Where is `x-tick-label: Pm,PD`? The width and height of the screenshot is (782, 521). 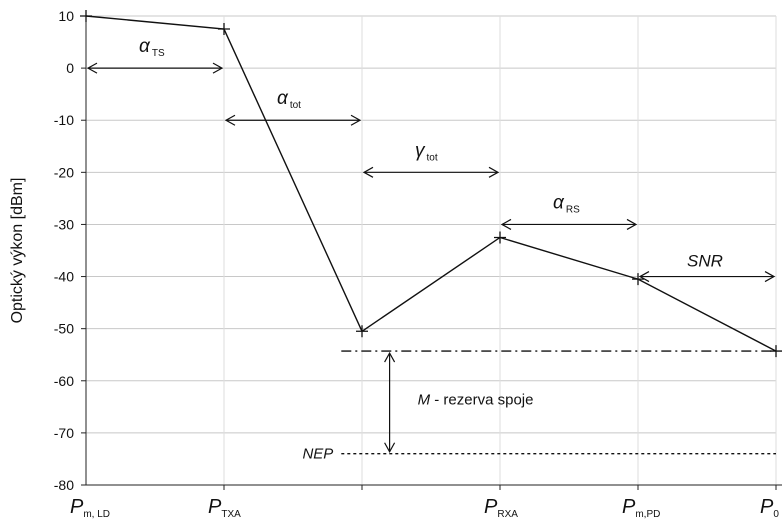 x-tick-label: Pm,PD is located at coordinates (641, 508).